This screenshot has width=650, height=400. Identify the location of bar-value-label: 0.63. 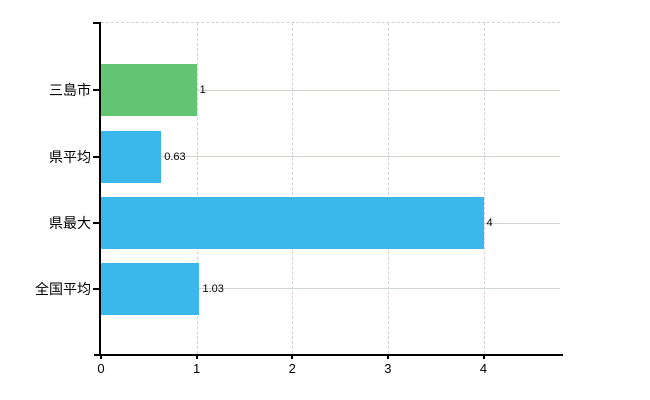
(175, 156).